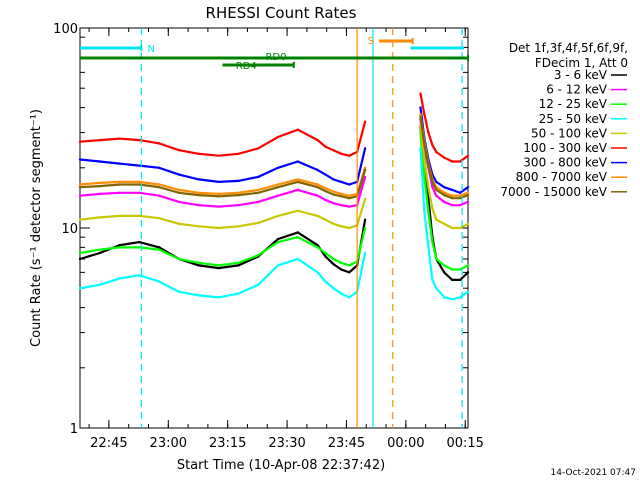  What do you see at coordinates (346, 443) in the screenshot?
I see `x-tick-label: 23:45` at bounding box center [346, 443].